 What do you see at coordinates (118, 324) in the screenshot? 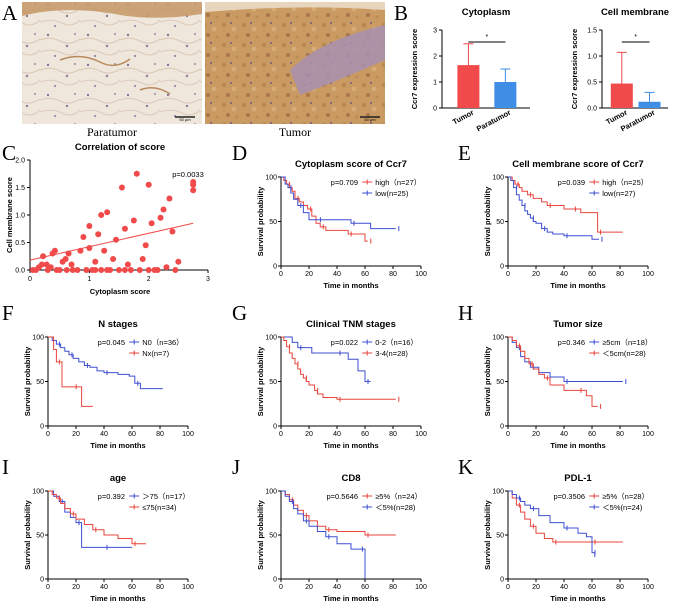
I see `chart-title: N stages` at bounding box center [118, 324].